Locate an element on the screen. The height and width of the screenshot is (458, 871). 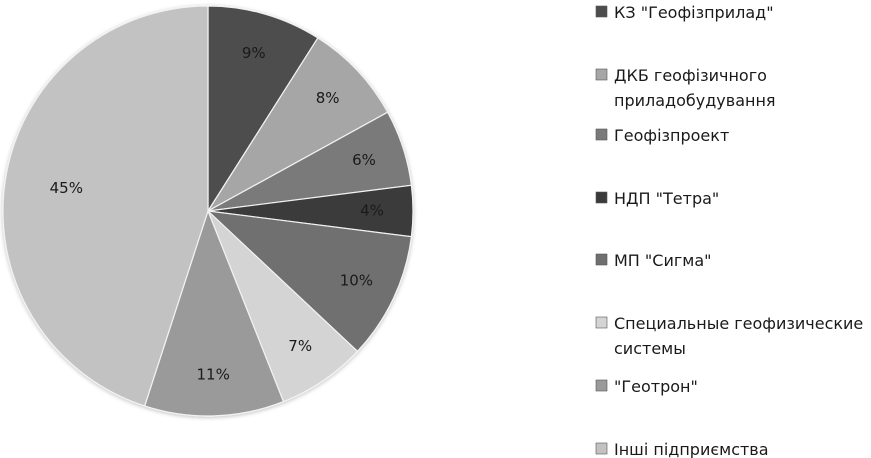
legend-label-5: МП "Сигма" is located at coordinates (663, 260).